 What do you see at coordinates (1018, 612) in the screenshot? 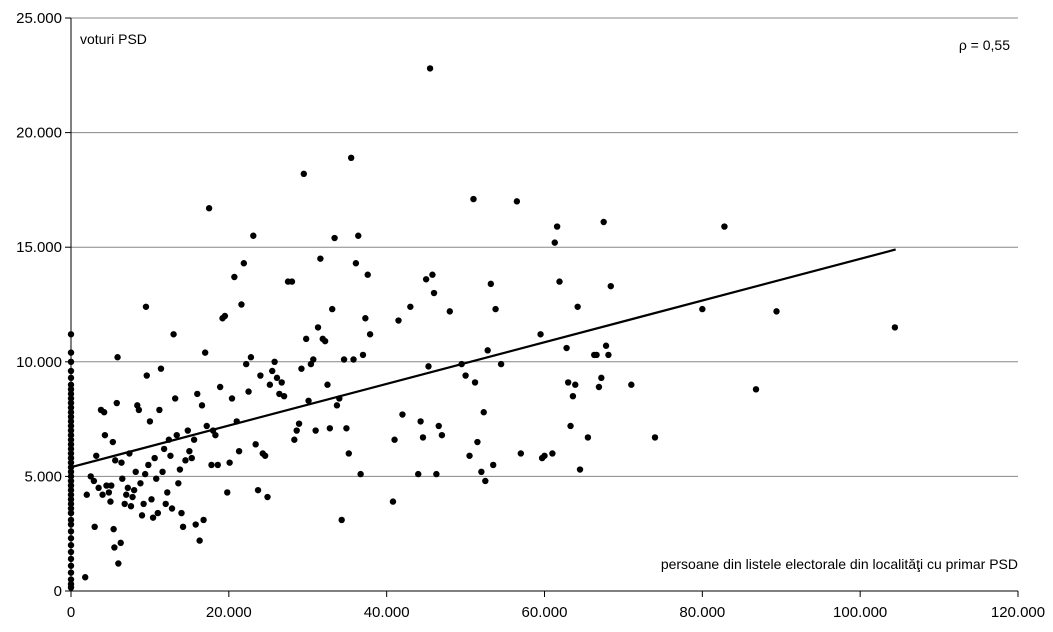
I see `x-tick-label: 120.000` at bounding box center [1018, 612].